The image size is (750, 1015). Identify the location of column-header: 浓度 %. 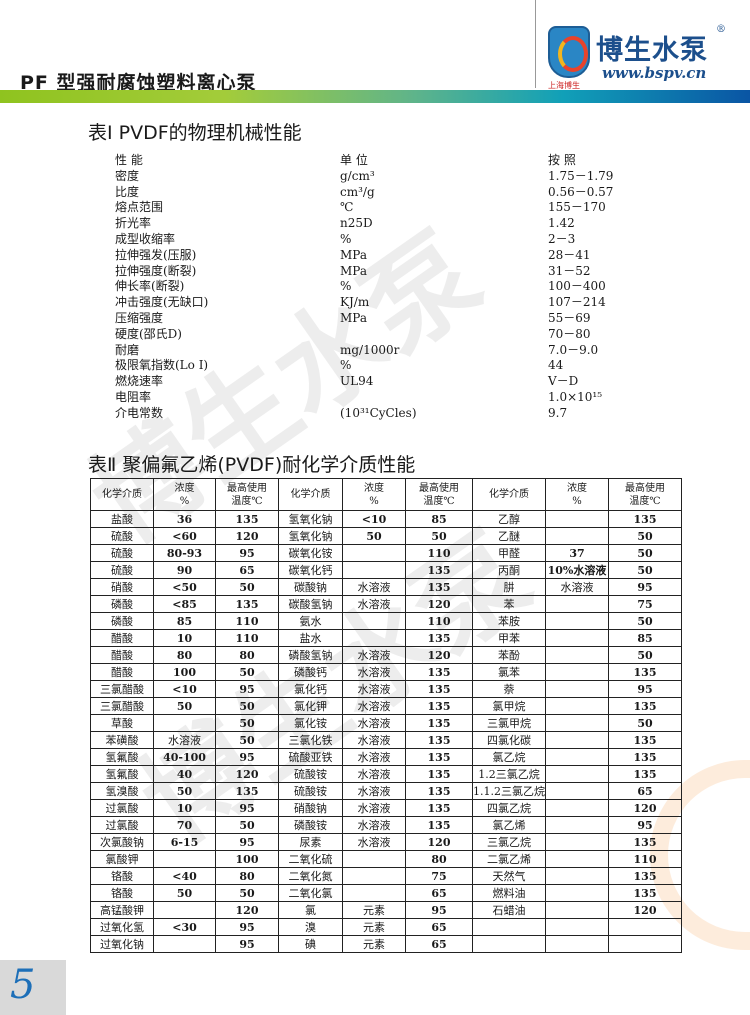
(184, 494).